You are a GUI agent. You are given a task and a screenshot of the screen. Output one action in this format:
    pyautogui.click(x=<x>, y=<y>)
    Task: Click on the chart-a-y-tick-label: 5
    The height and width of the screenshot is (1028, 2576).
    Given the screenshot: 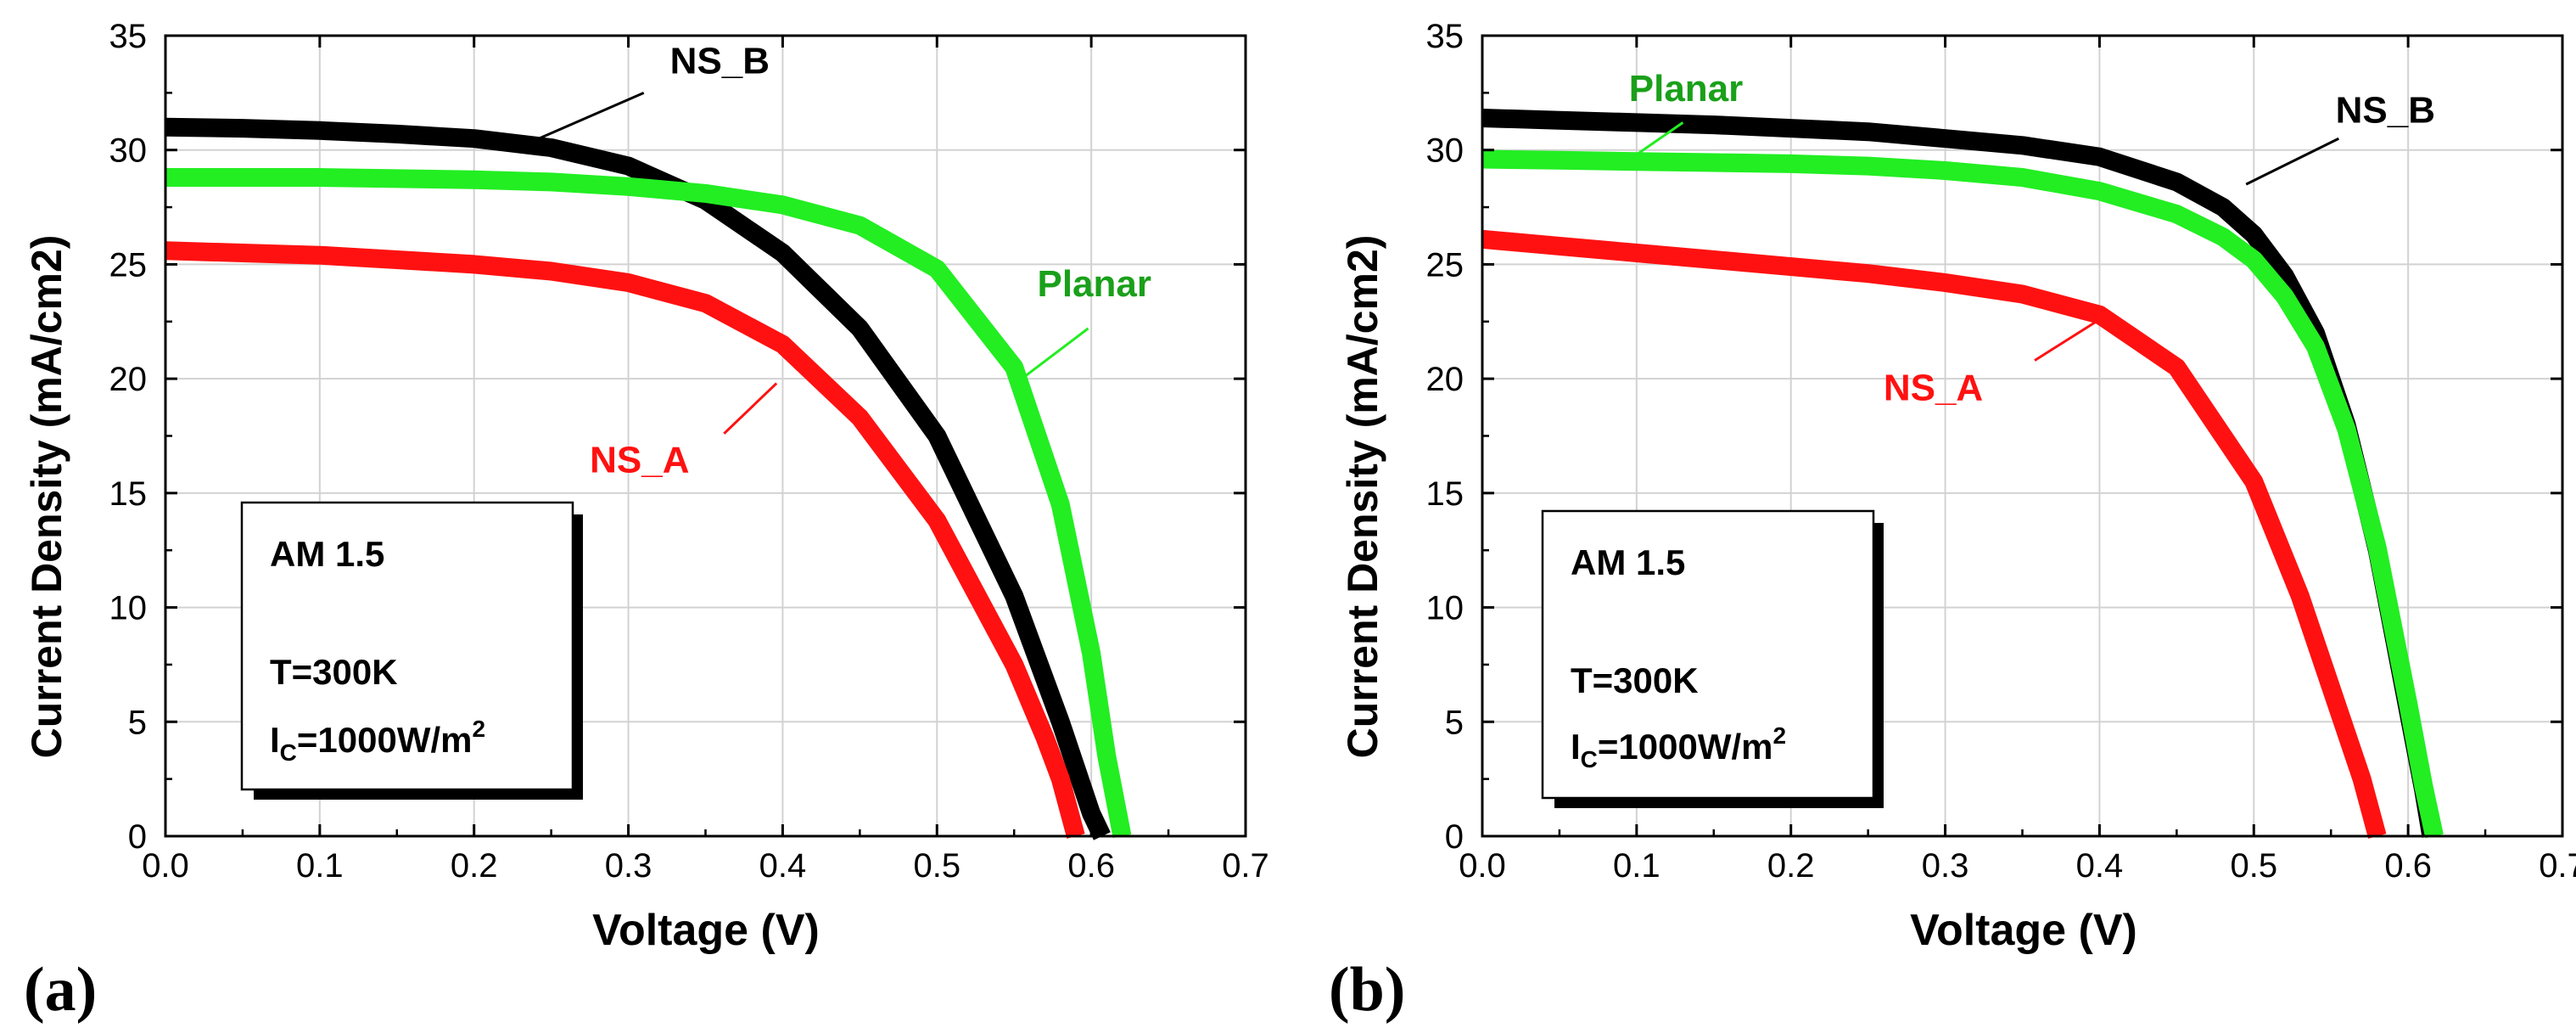 What is the action you would take?
    pyautogui.click(x=138, y=722)
    